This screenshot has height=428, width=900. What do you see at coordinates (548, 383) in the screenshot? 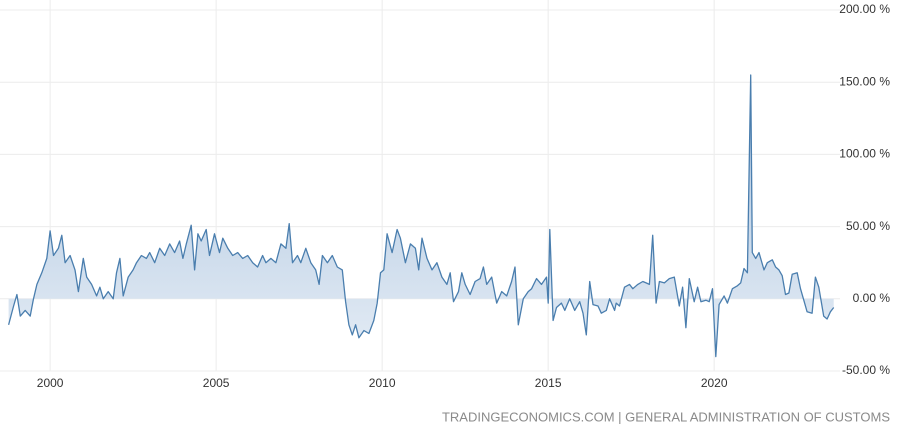
I see `x-tick-label: 2015` at bounding box center [548, 383].